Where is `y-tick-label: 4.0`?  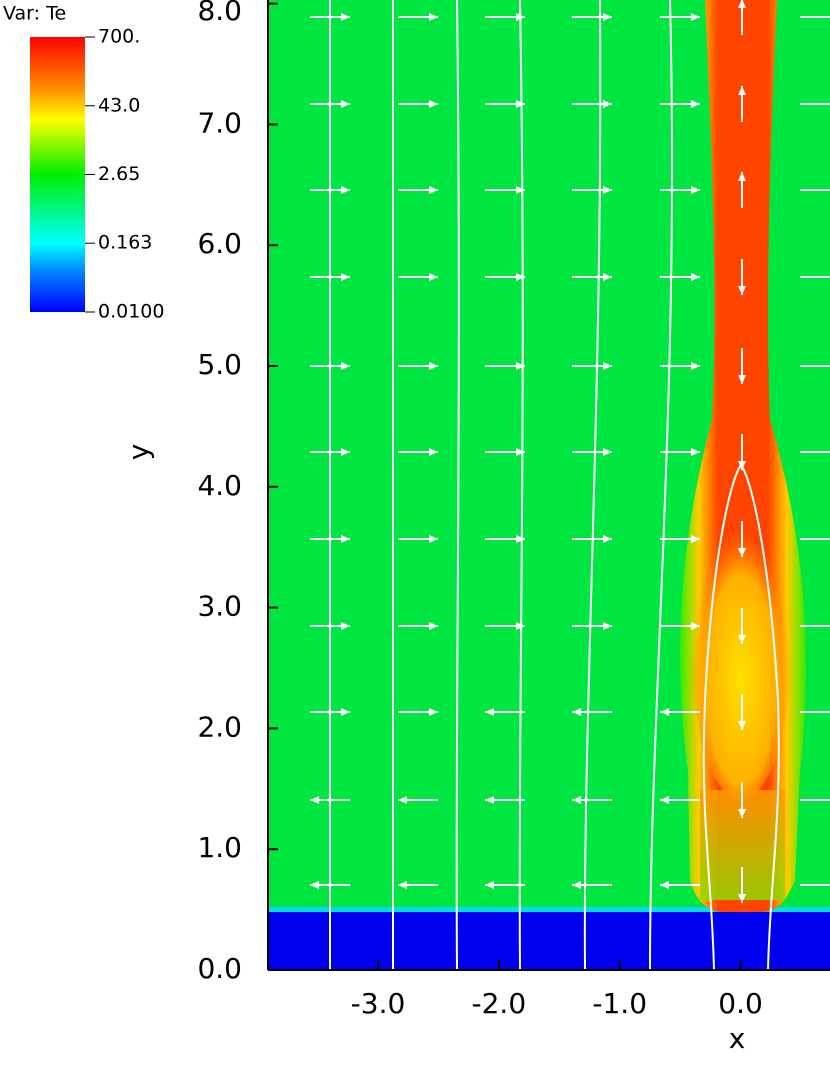 y-tick-label: 4.0 is located at coordinates (219, 485).